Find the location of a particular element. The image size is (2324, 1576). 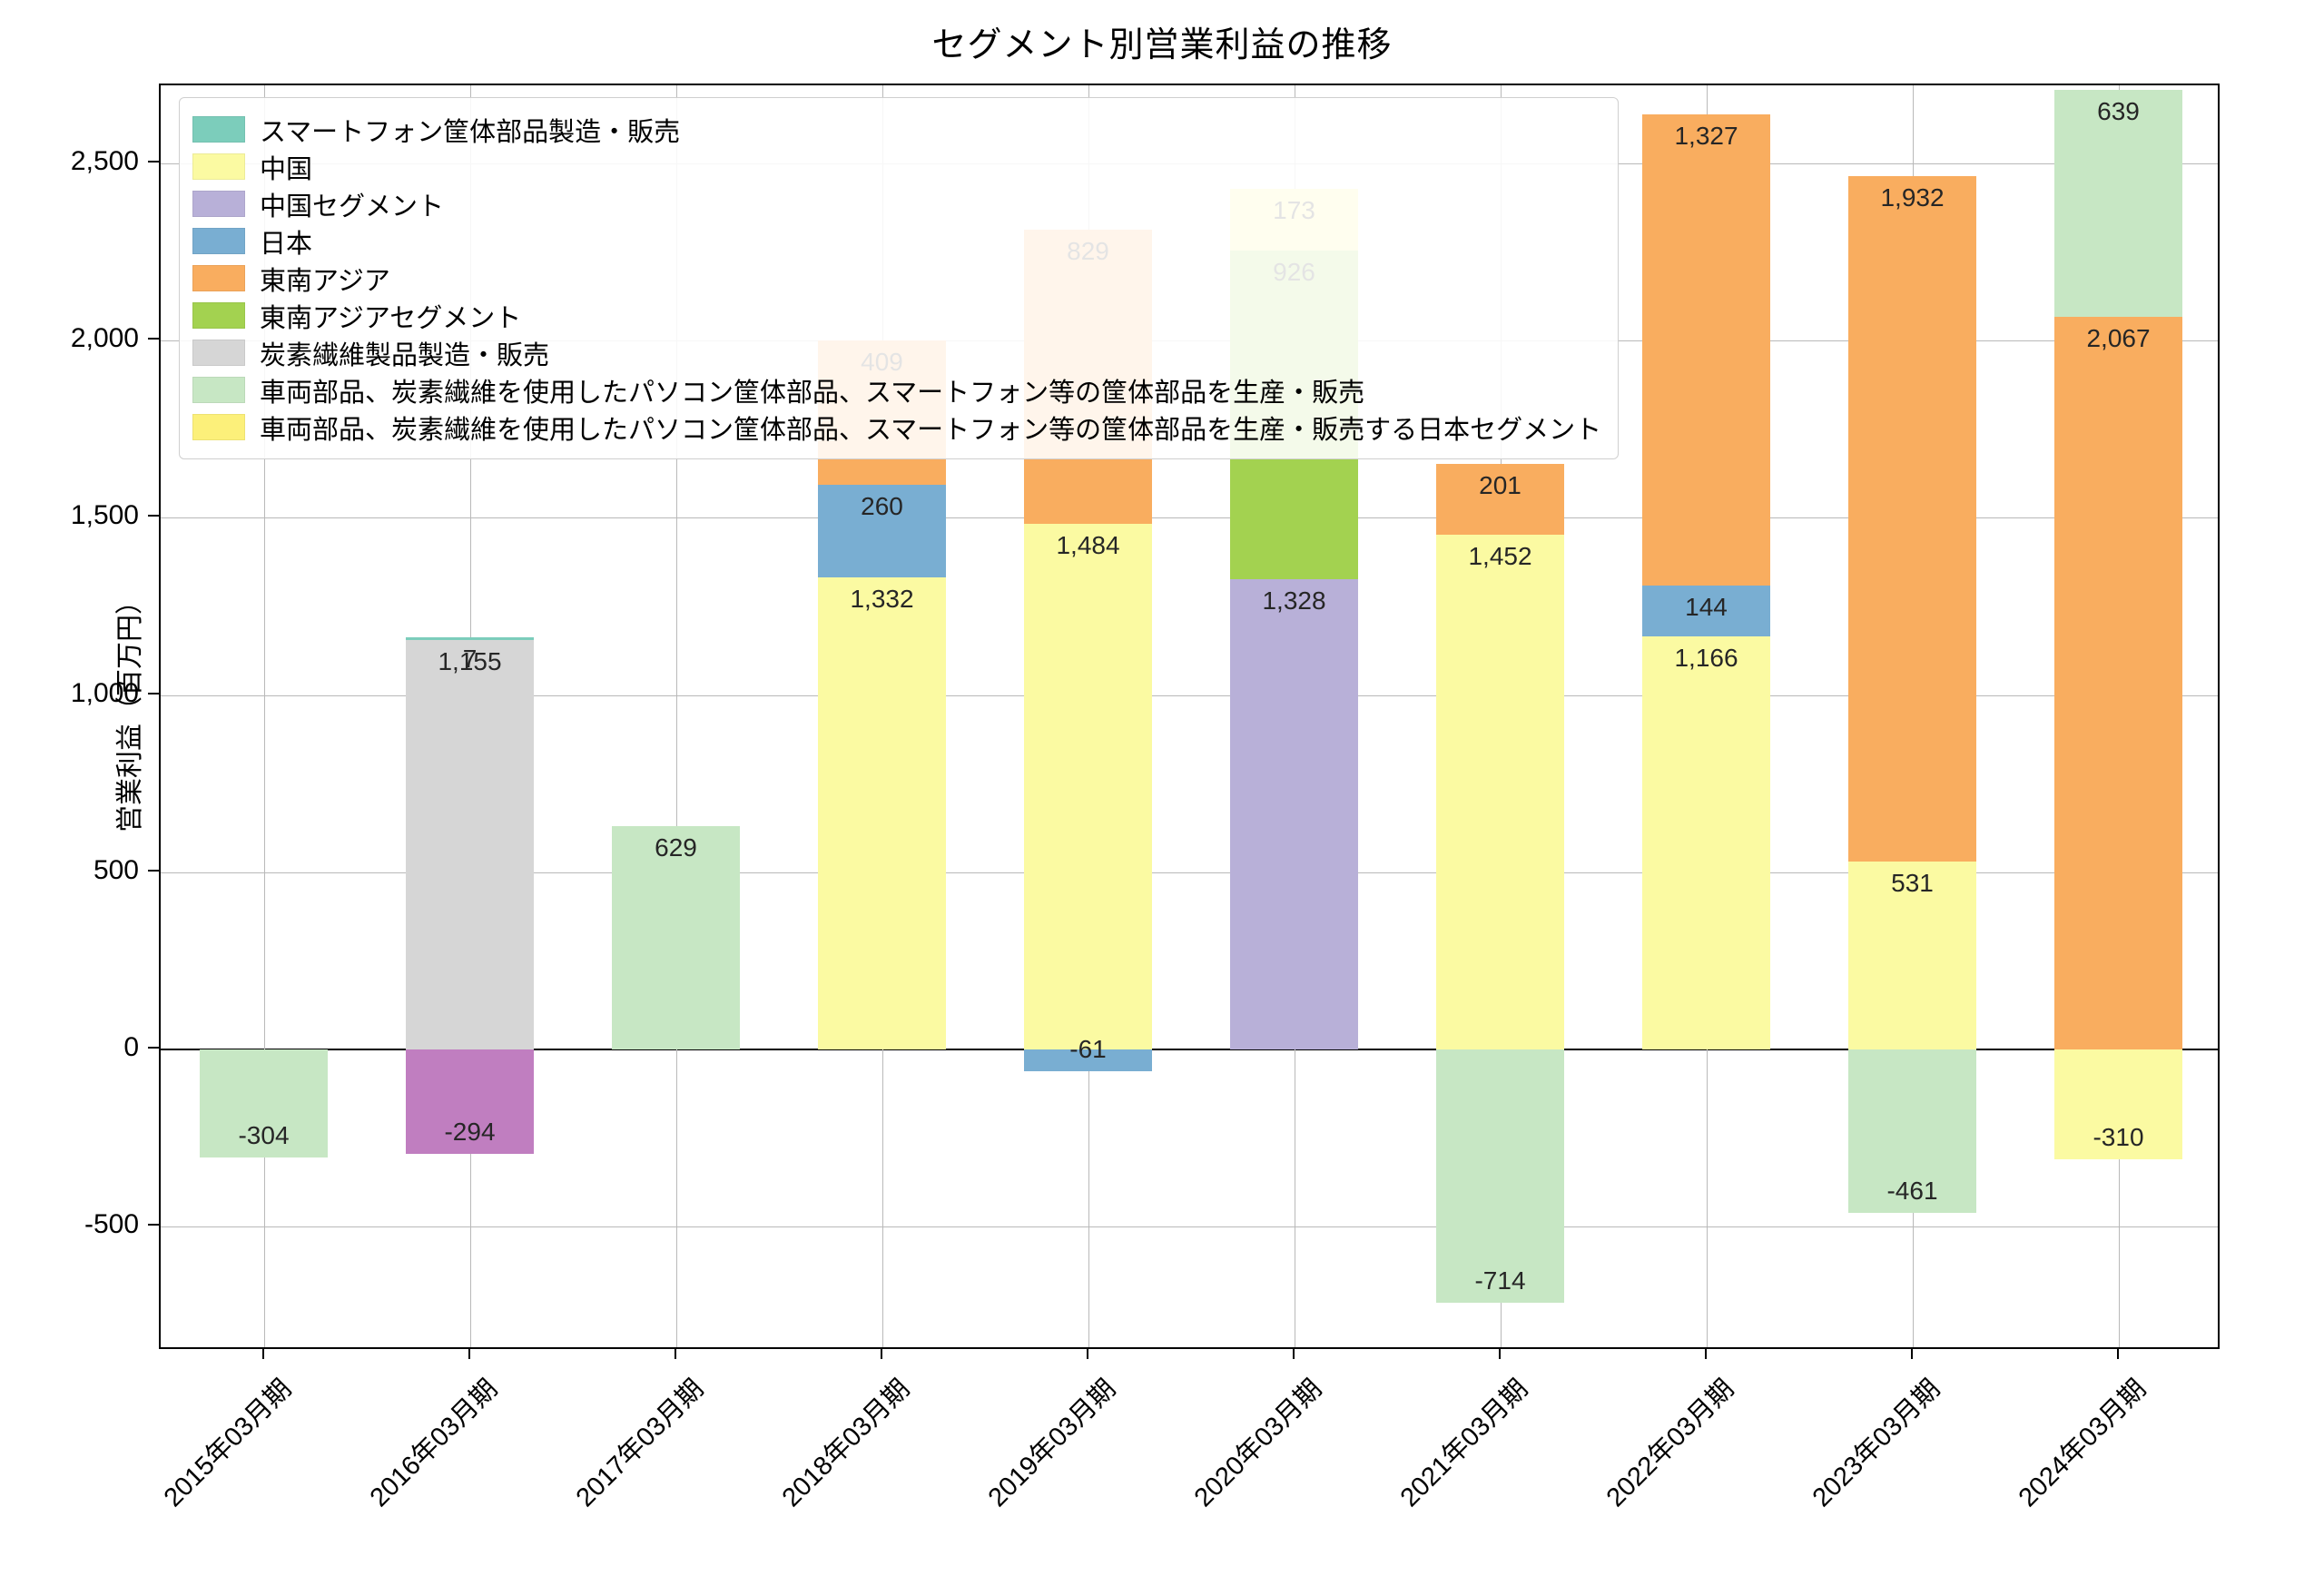

legend-item: スマートフォン筐体部品製造・販売 is located at coordinates (896, 129).